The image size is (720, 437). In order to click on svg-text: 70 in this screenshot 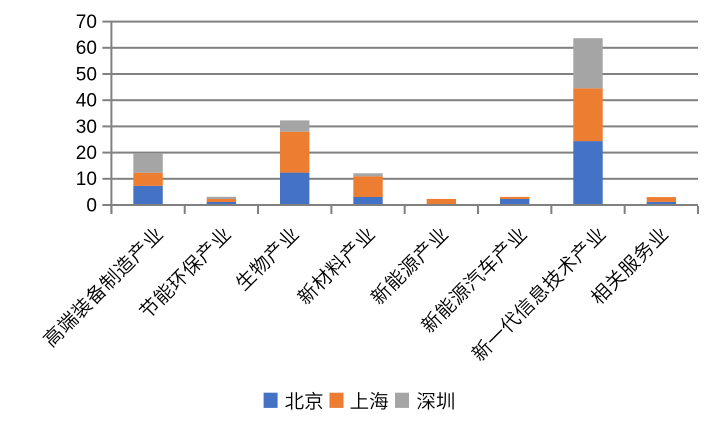, I will do `click(86, 22)`.